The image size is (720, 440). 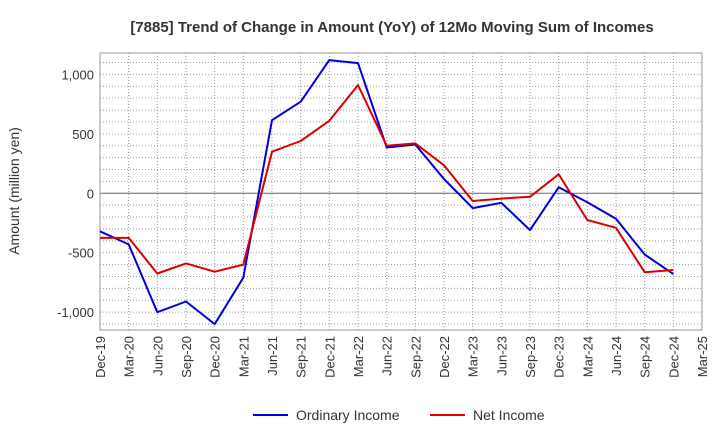 I want to click on x-tick-label: Sep-24, so click(x=645, y=357).